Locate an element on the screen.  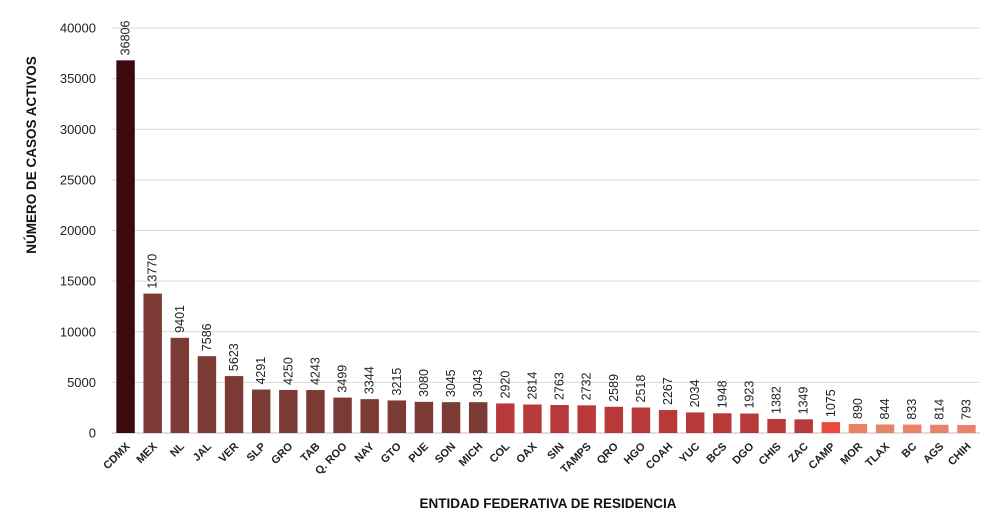
data-label: 2732 is located at coordinates (587, 386).